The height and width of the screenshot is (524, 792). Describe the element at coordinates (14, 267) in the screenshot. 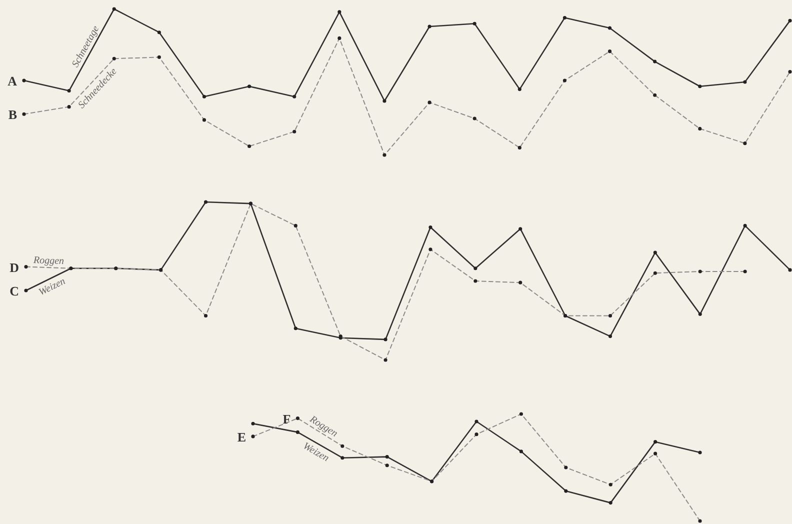

I see `annotation: D` at that location.